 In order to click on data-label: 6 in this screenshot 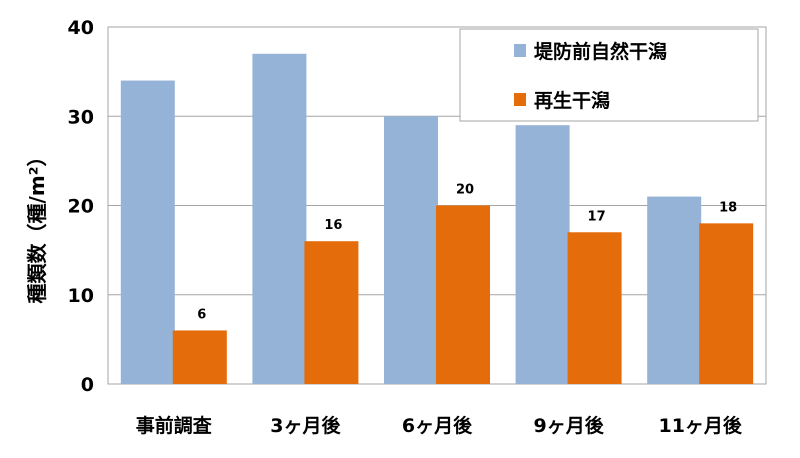, I will do `click(201, 314)`.